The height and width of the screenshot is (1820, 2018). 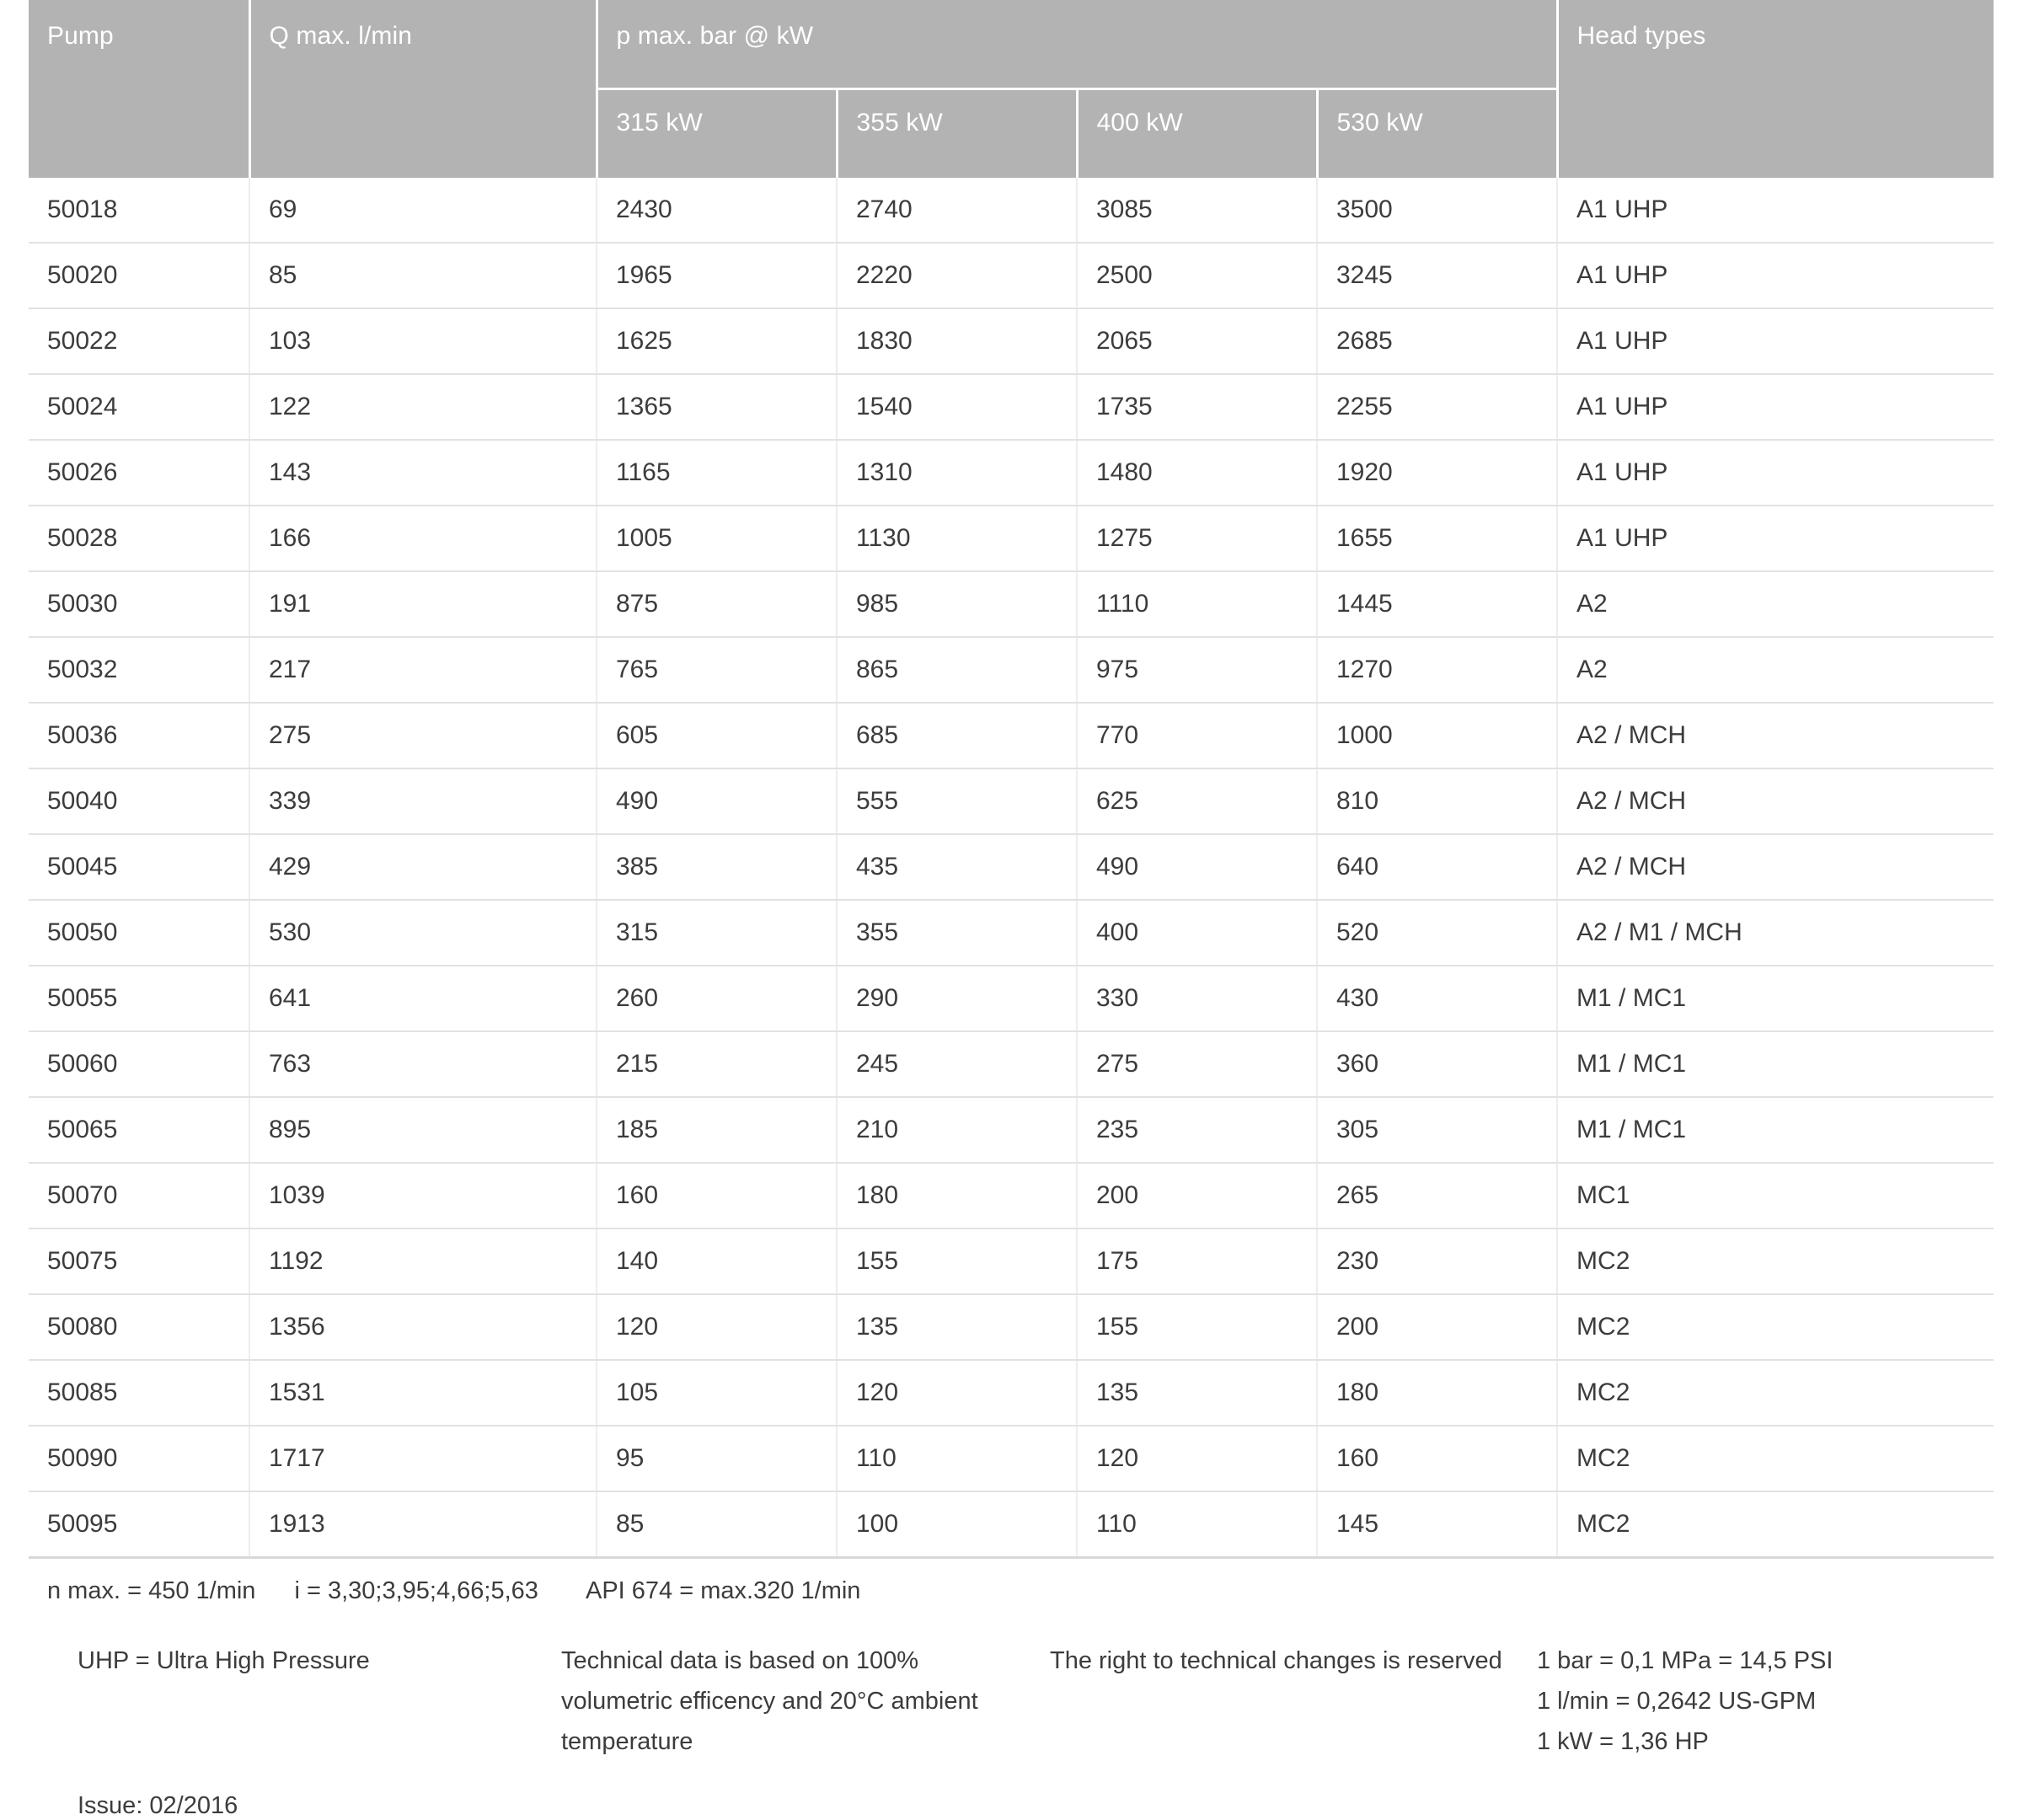 What do you see at coordinates (423, 407) in the screenshot?
I see `cell-q: 122` at bounding box center [423, 407].